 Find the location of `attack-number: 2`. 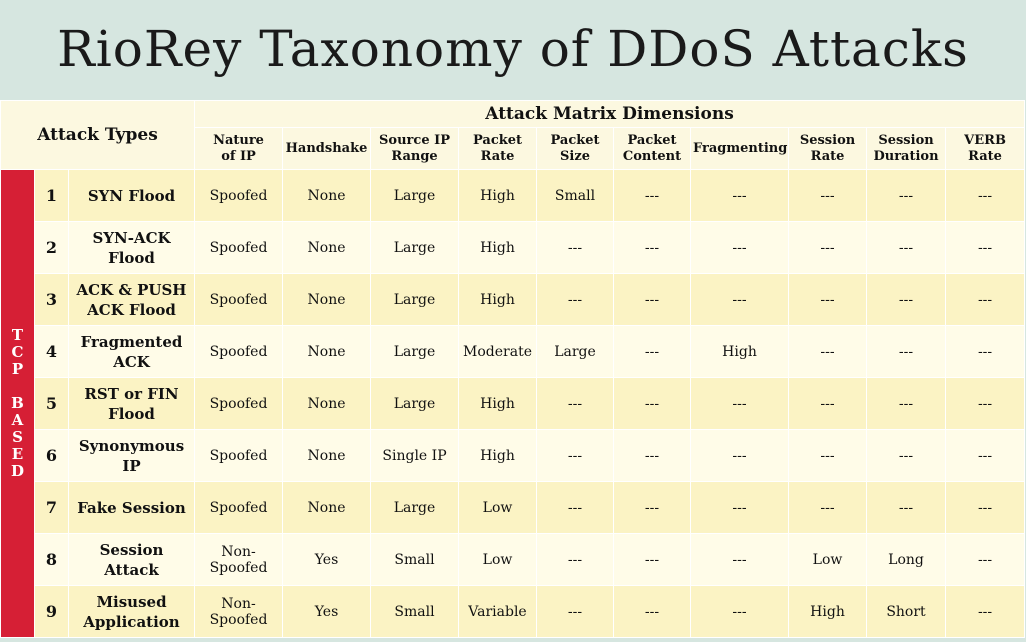

attack-number: 2 is located at coordinates (51, 247).